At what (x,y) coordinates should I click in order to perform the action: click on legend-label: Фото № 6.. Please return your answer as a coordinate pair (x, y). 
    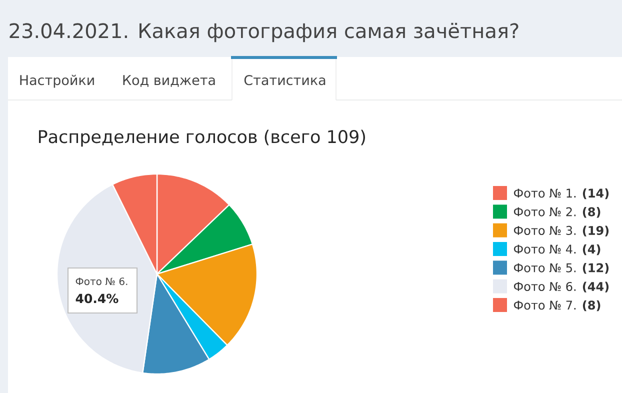
    Looking at the image, I should click on (545, 287).